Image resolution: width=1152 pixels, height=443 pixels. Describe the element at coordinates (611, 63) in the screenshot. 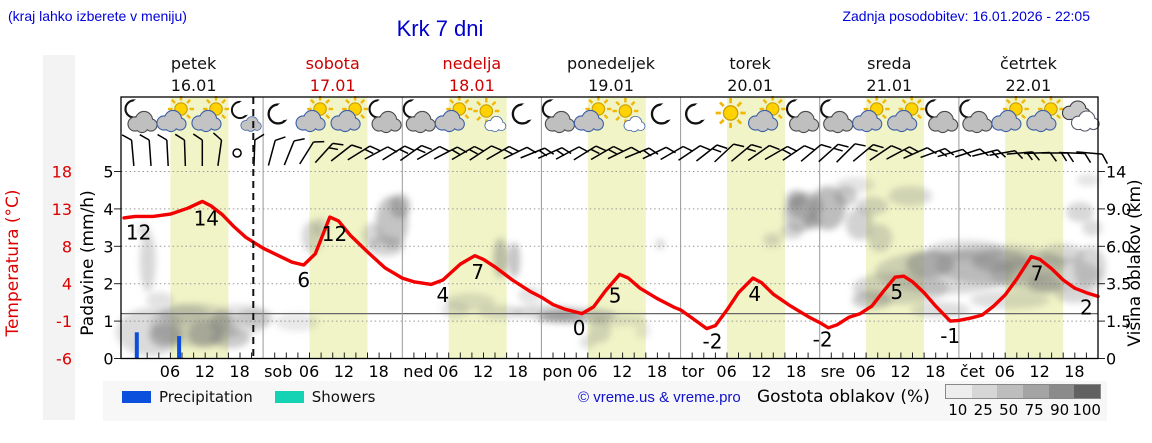

I see `svg-text: ponedeljek` at that location.